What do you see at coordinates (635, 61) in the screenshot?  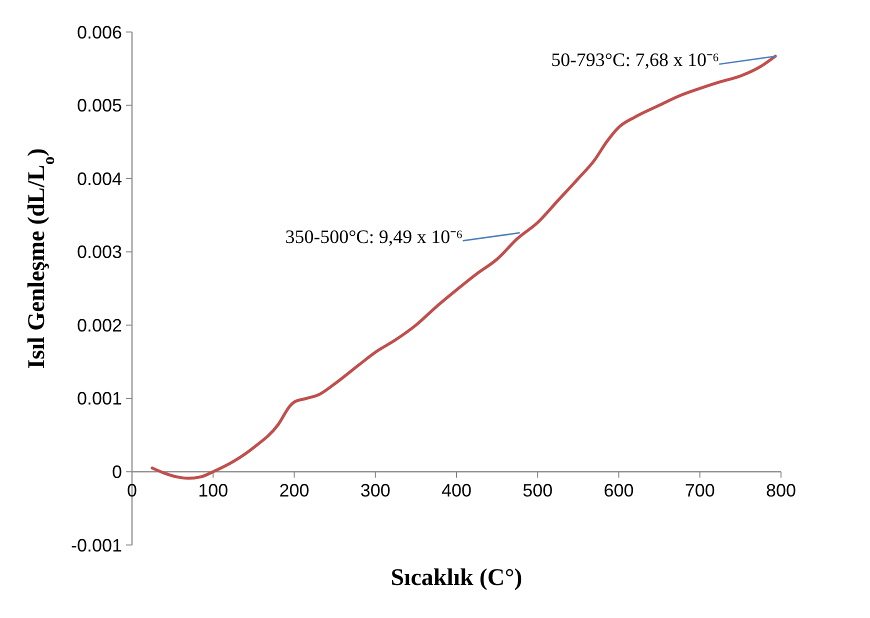 I see `annotation: 50-793°C: 7,68 x 10⁻⁶` at bounding box center [635, 61].